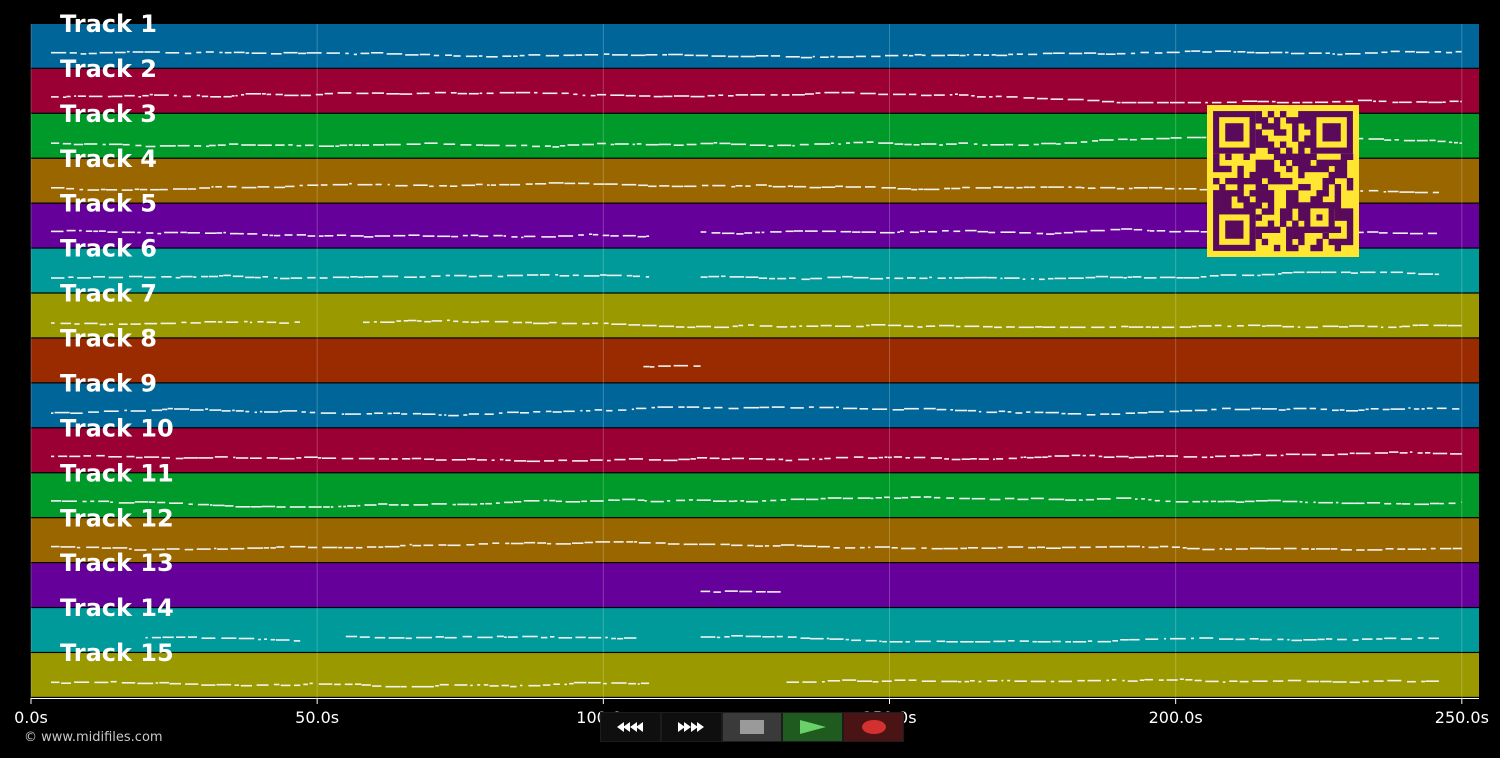  What do you see at coordinates (1461, 717) in the screenshot?
I see `axis-tick-label: 250.0s` at bounding box center [1461, 717].